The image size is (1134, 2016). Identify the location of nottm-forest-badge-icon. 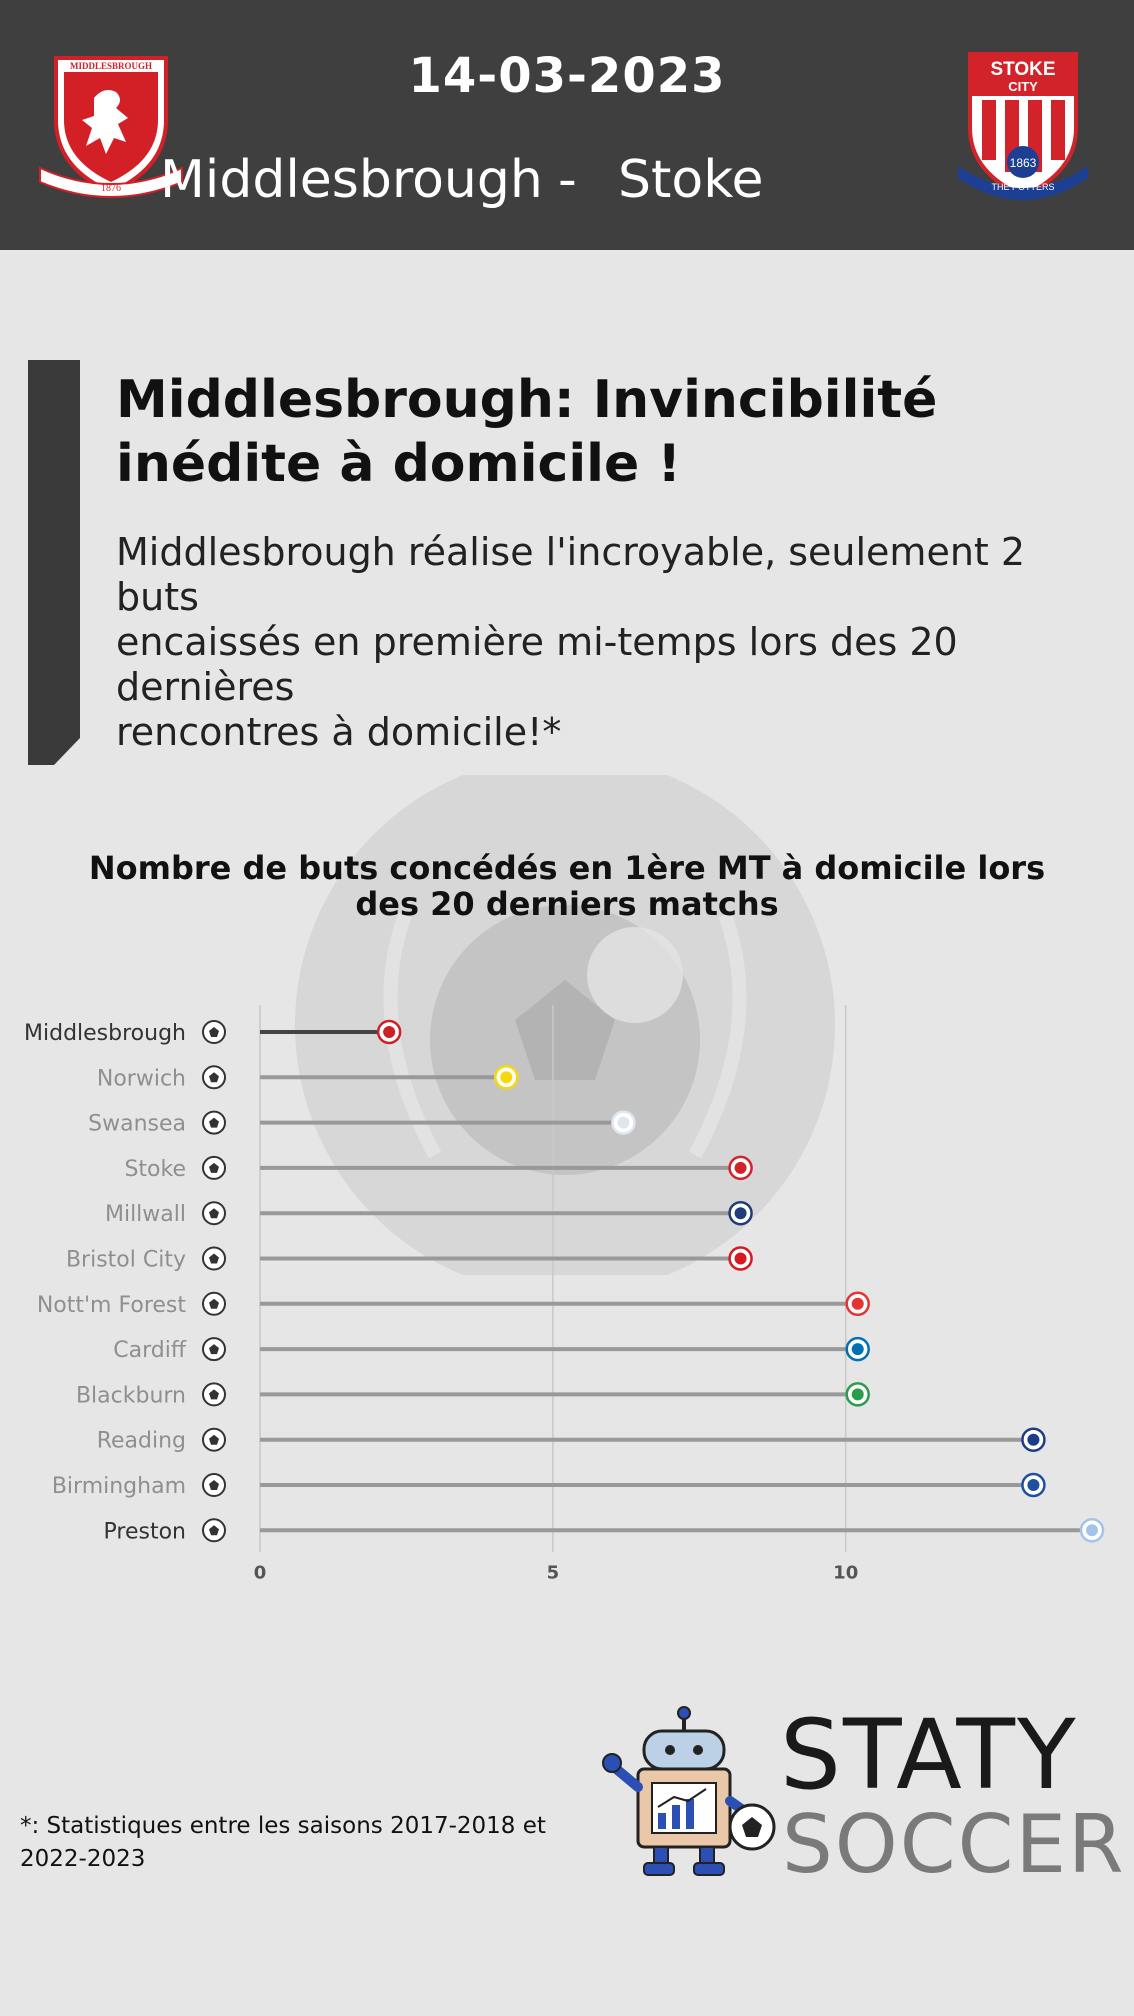
(857, 1304).